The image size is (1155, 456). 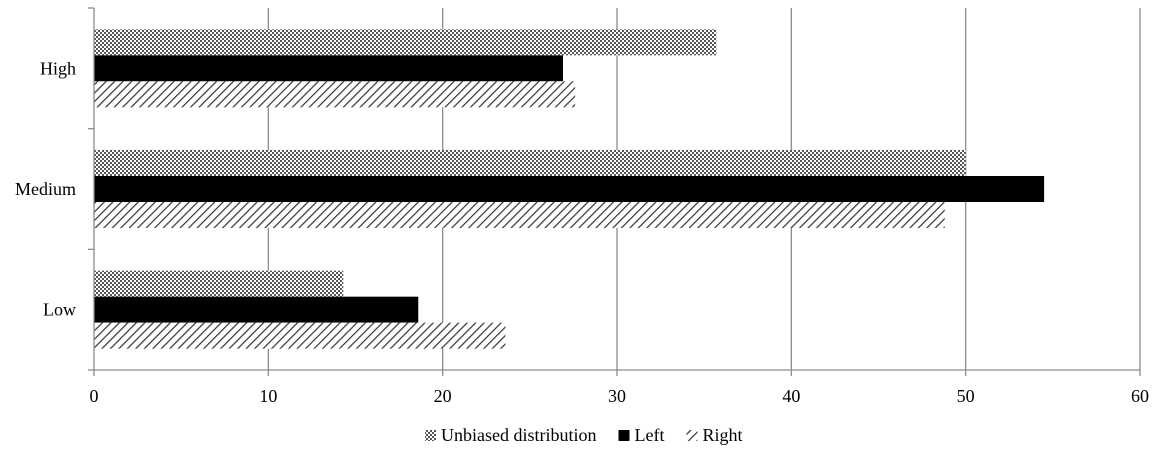 I want to click on category-label: High, so click(x=58, y=68).